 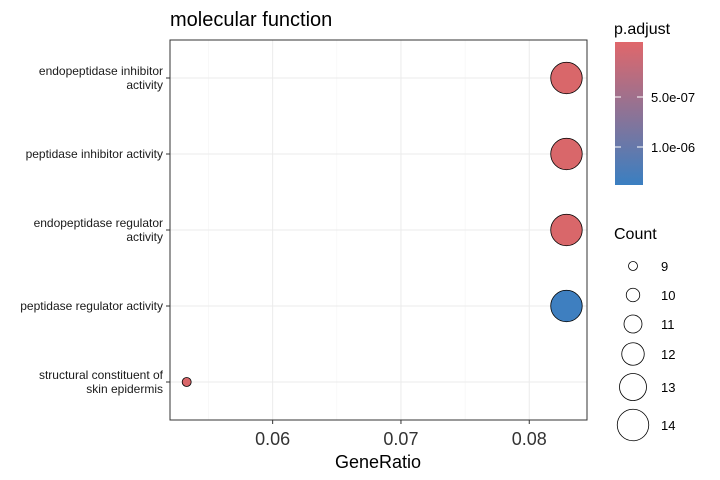 I want to click on y-tick-label-0-0: endopeptidase inhibitor, so click(x=101, y=71).